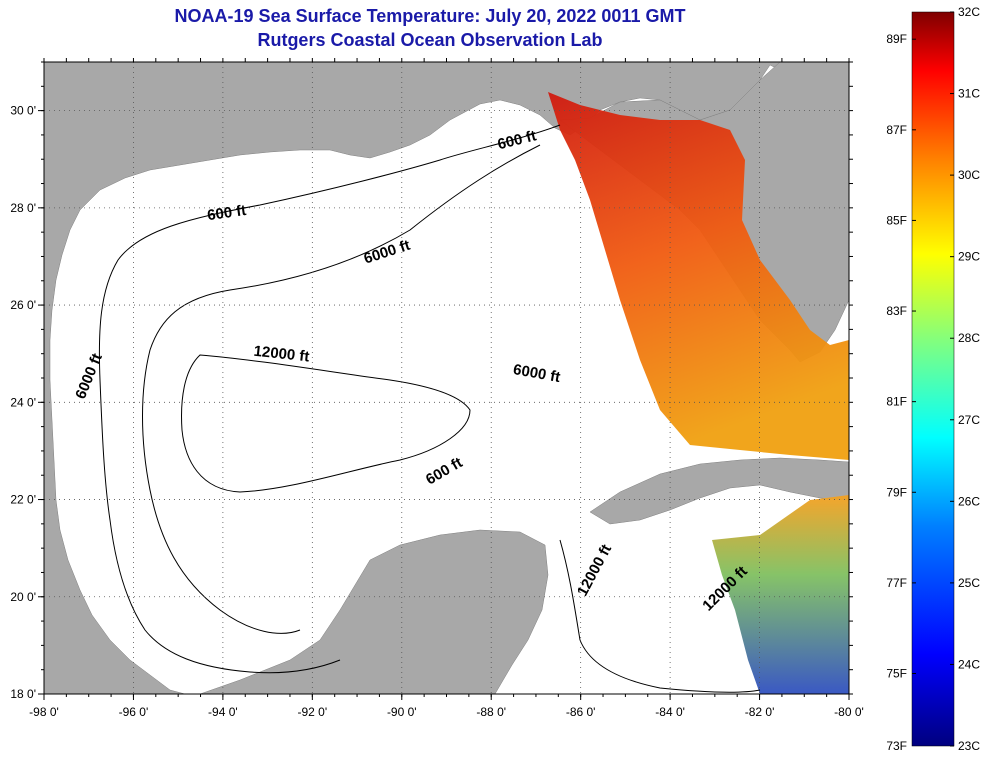 Image resolution: width=992 pixels, height=761 pixels. I want to click on lat-tick-label: 24 0', so click(23, 402).